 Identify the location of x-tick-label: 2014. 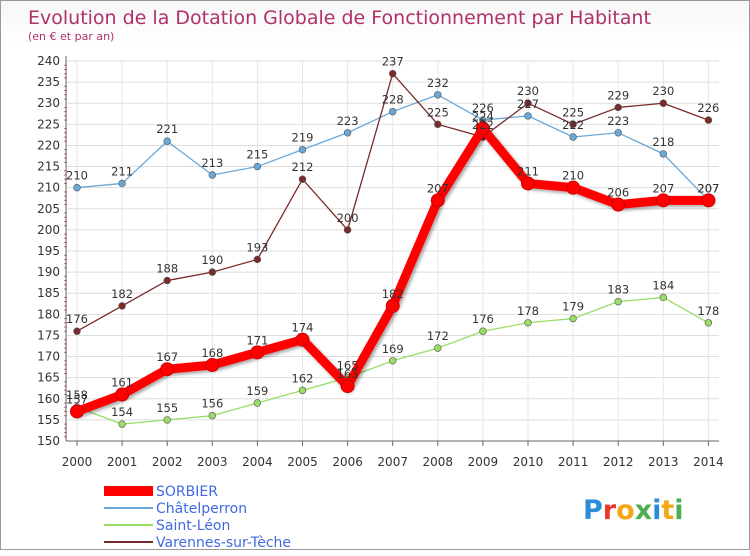
(708, 462).